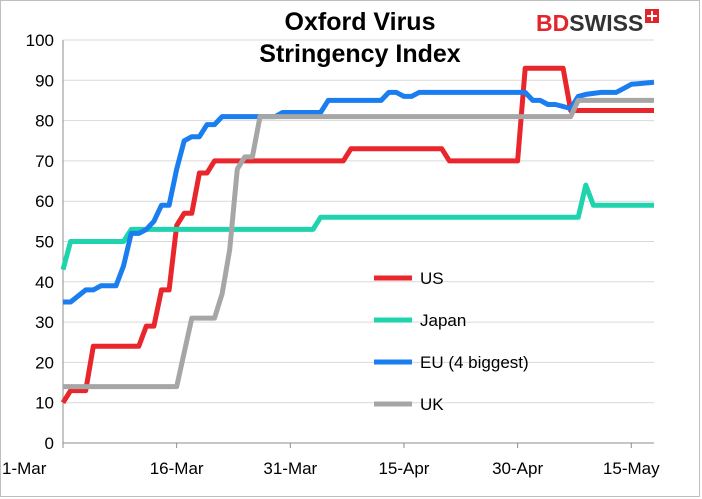 The width and height of the screenshot is (702, 499). I want to click on swiss-cross-icon, so click(652, 16).